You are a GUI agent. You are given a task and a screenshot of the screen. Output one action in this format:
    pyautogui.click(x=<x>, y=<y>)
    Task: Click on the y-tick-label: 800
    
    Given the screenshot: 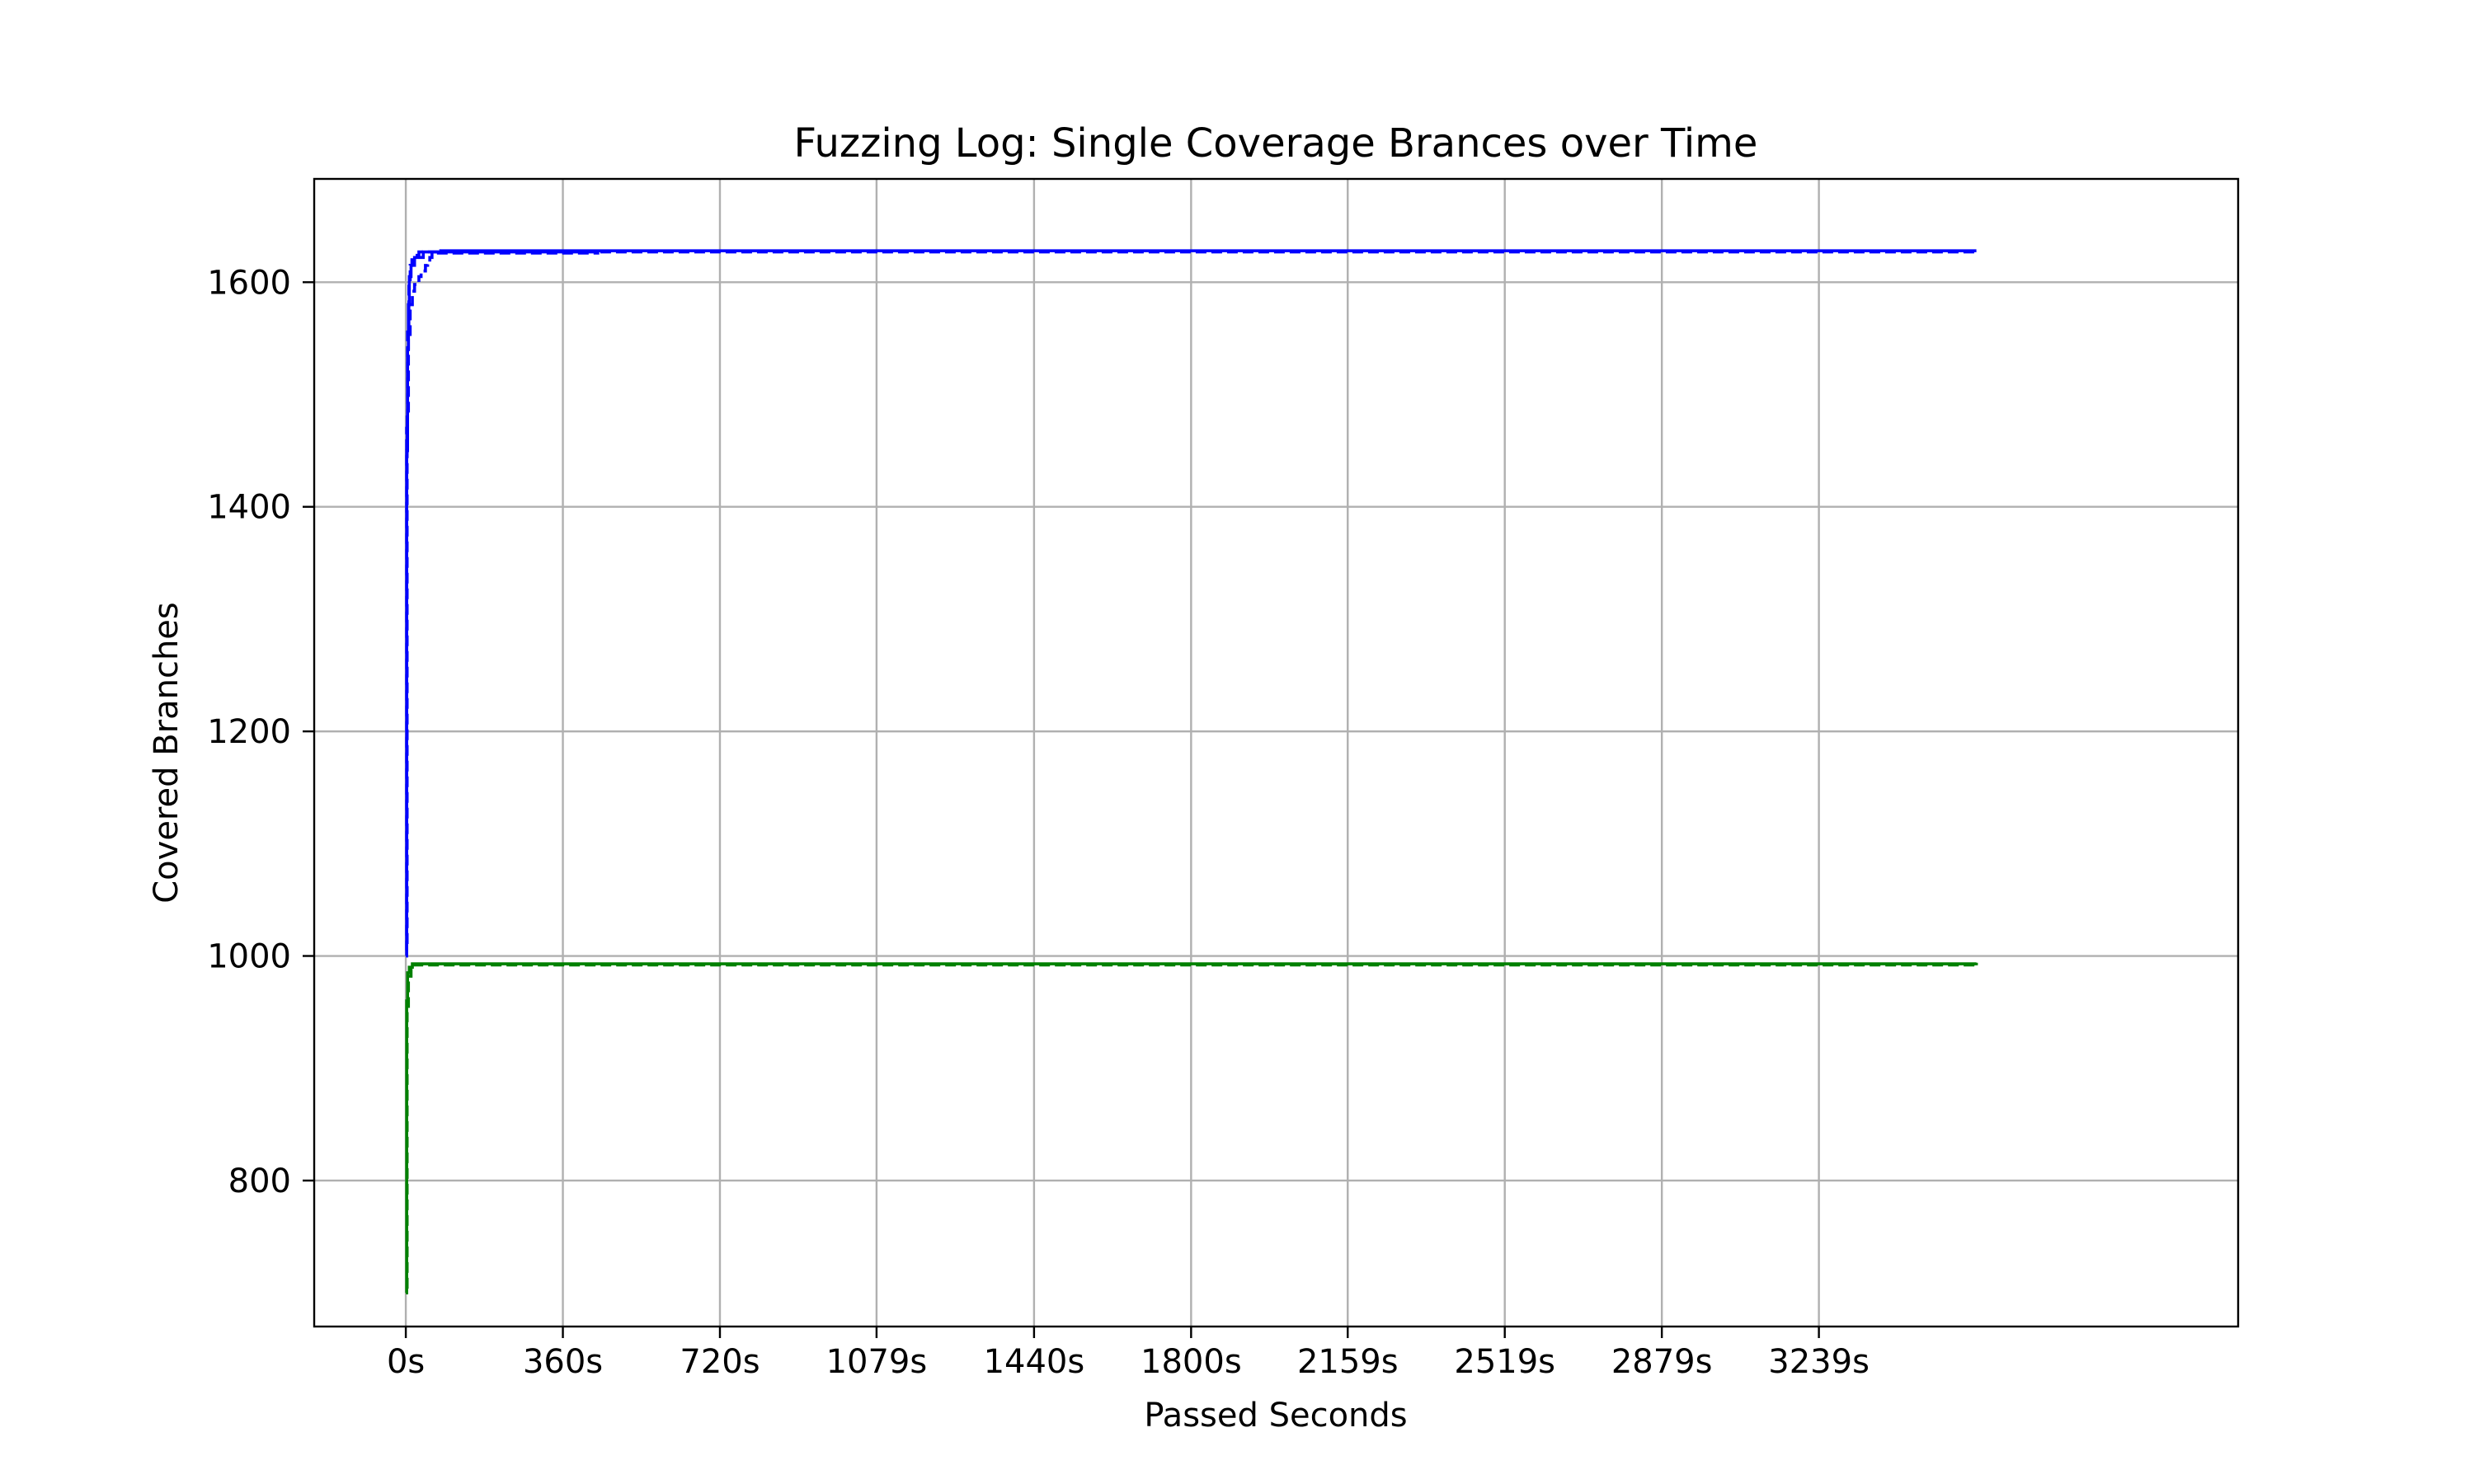 What is the action you would take?
    pyautogui.click(x=259, y=1181)
    